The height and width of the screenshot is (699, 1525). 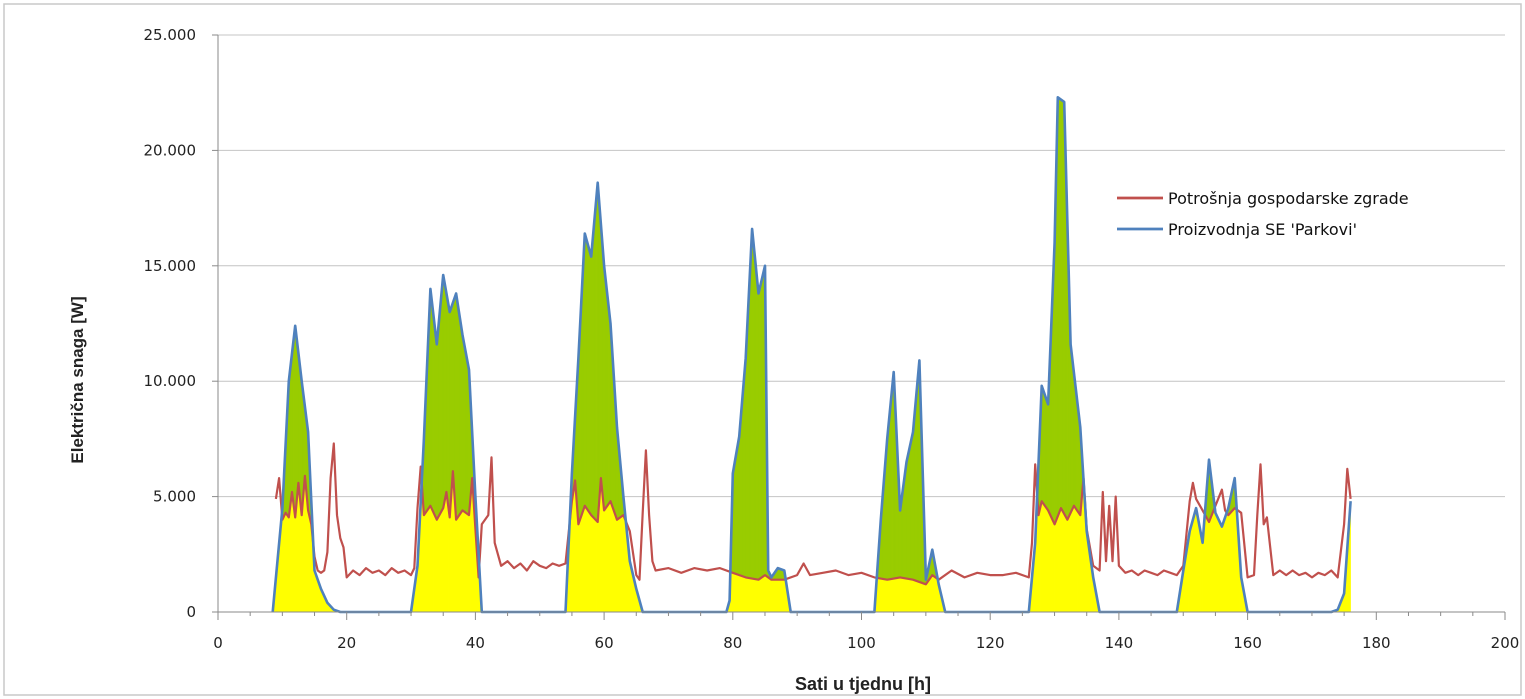 What do you see at coordinates (218, 643) in the screenshot?
I see `x-tick-label: 0` at bounding box center [218, 643].